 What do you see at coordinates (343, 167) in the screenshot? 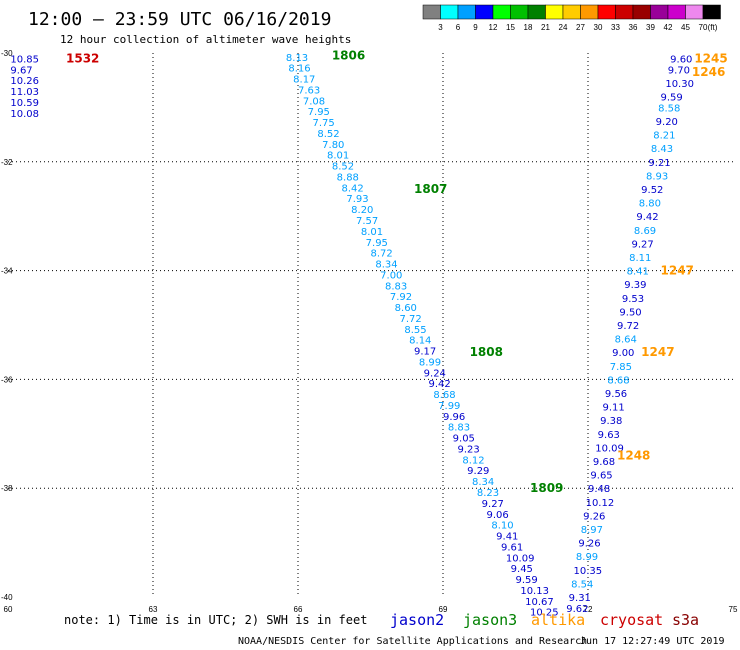
I see `wave-height-value: 8.52` at bounding box center [343, 167].